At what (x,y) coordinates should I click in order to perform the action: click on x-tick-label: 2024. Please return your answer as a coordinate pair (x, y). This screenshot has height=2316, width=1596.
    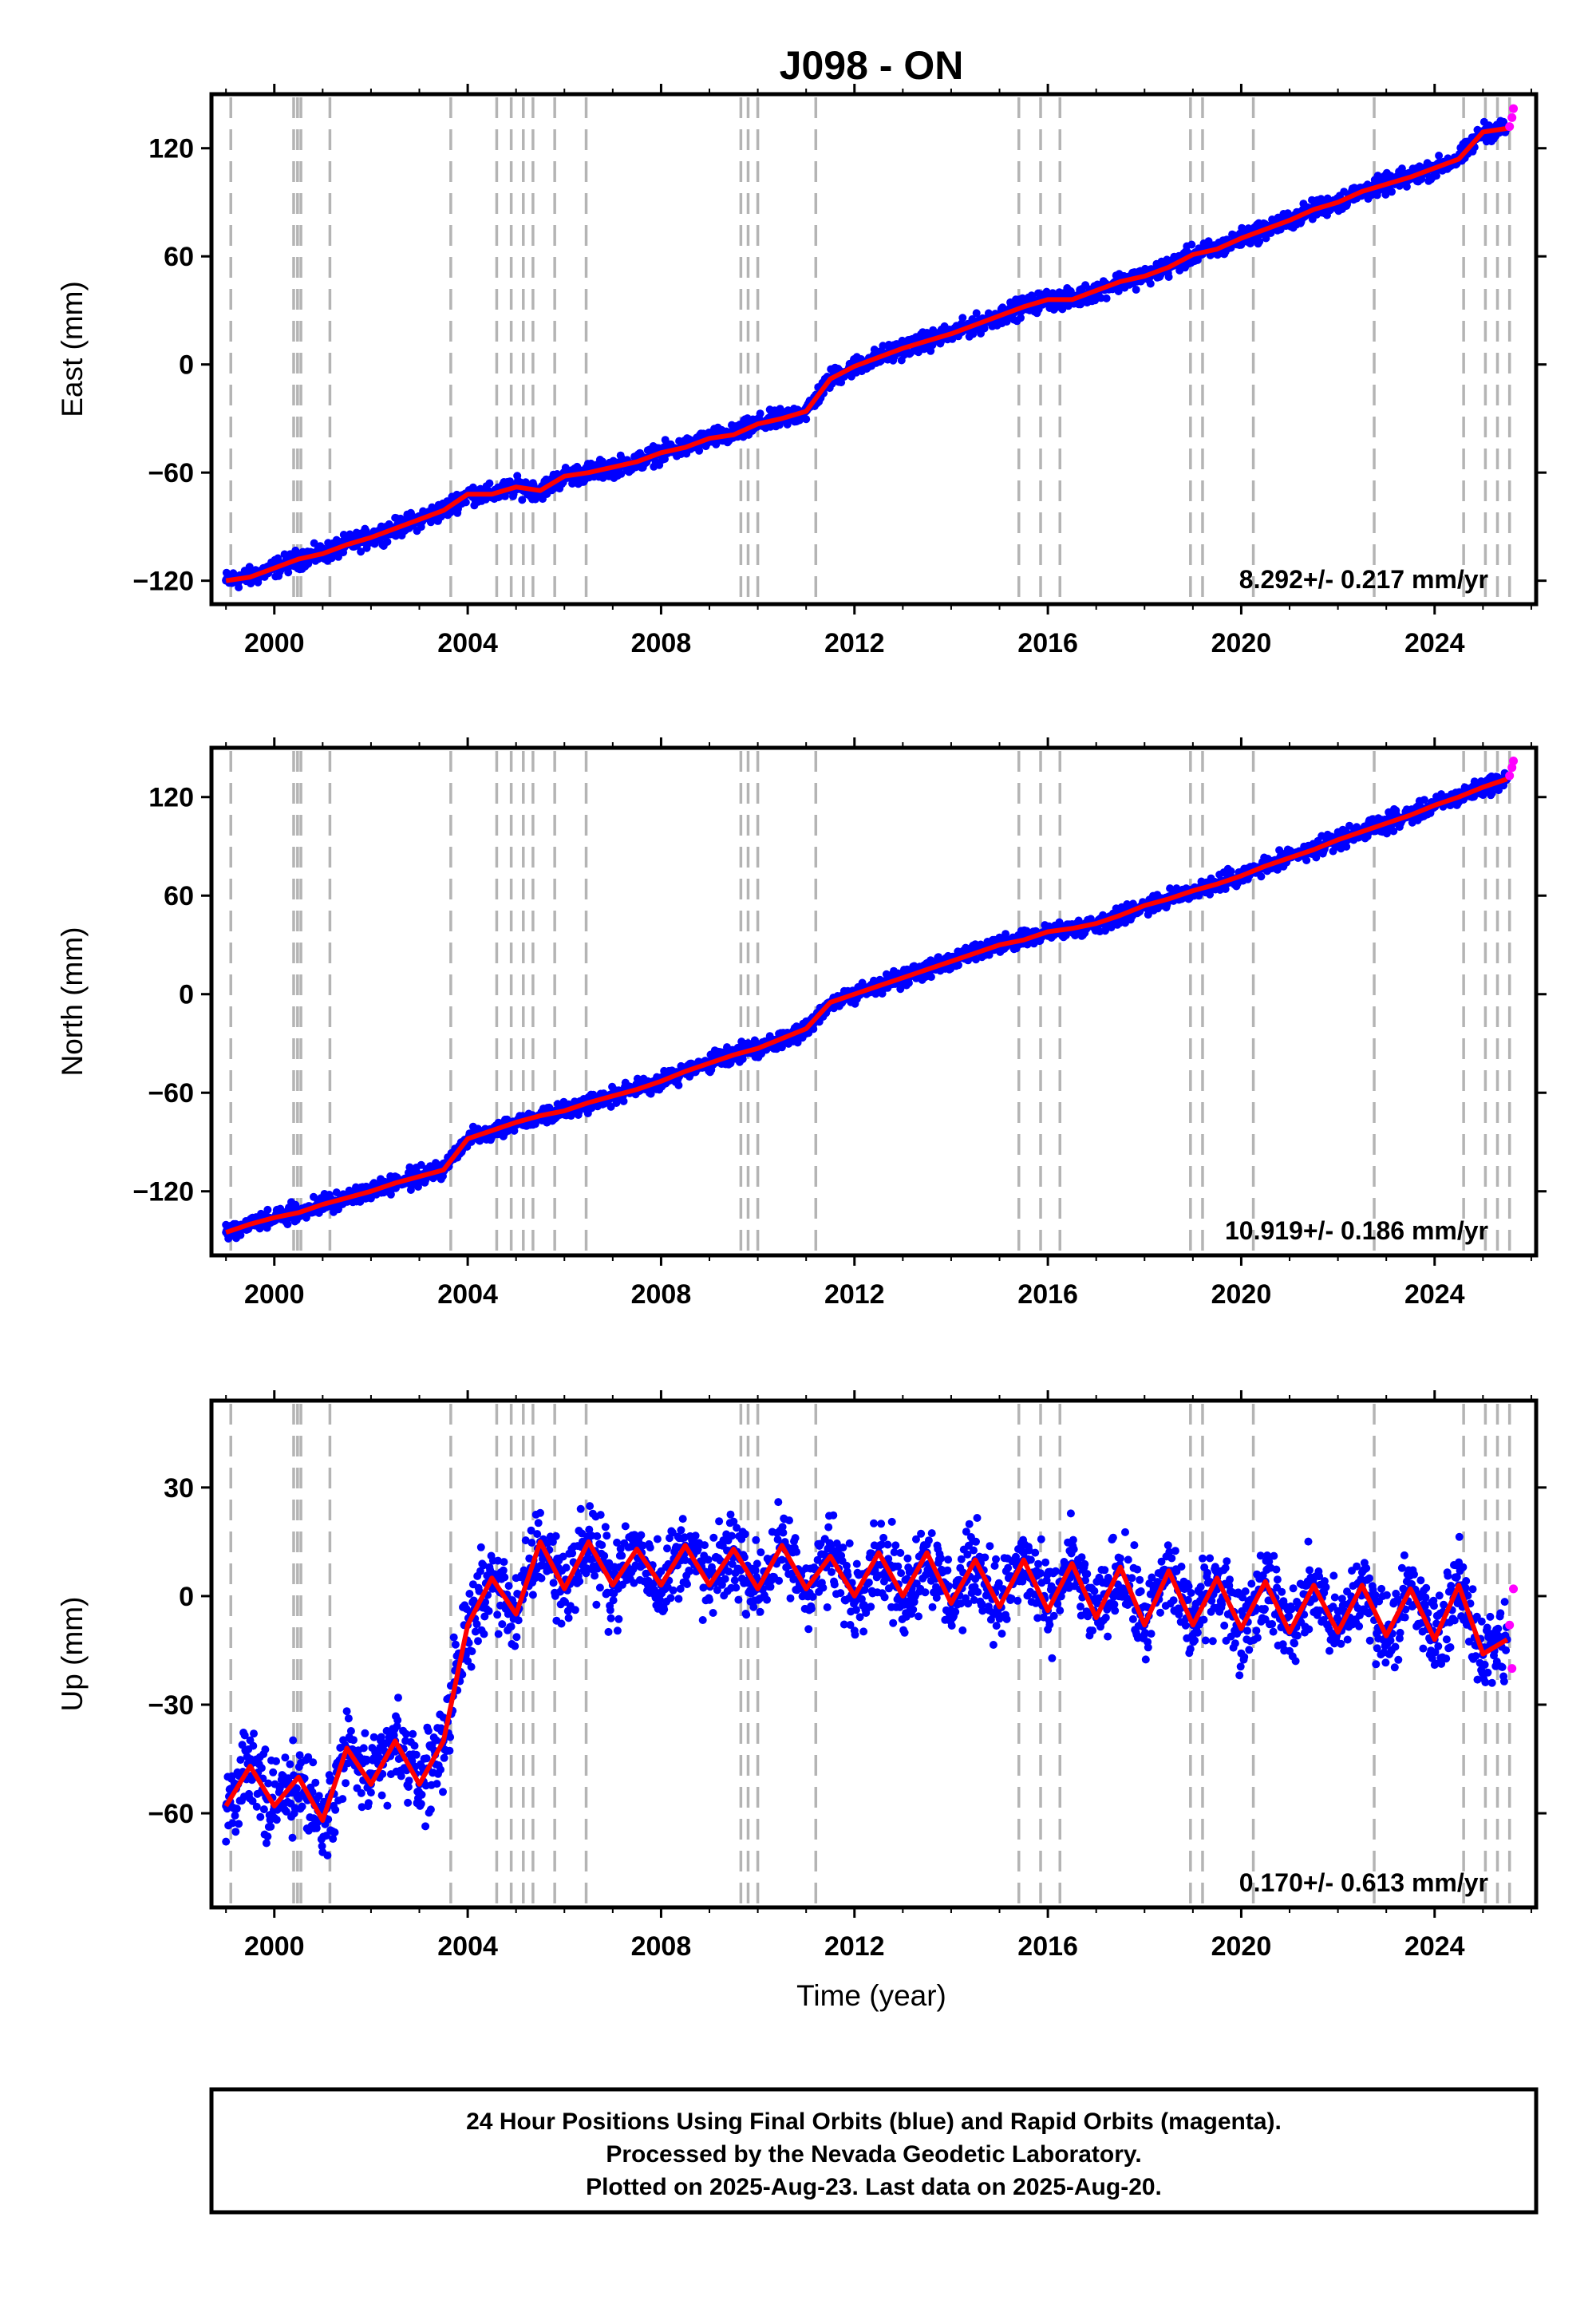
    Looking at the image, I should click on (1434, 1294).